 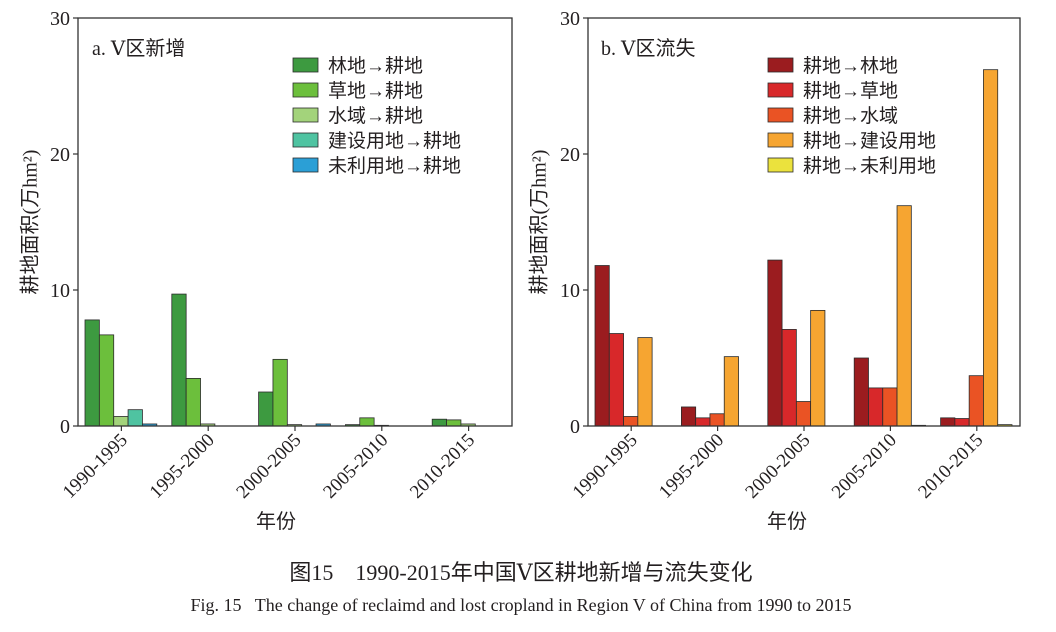 I want to click on y-tick-label-b-10: 10, so click(x=570, y=291).